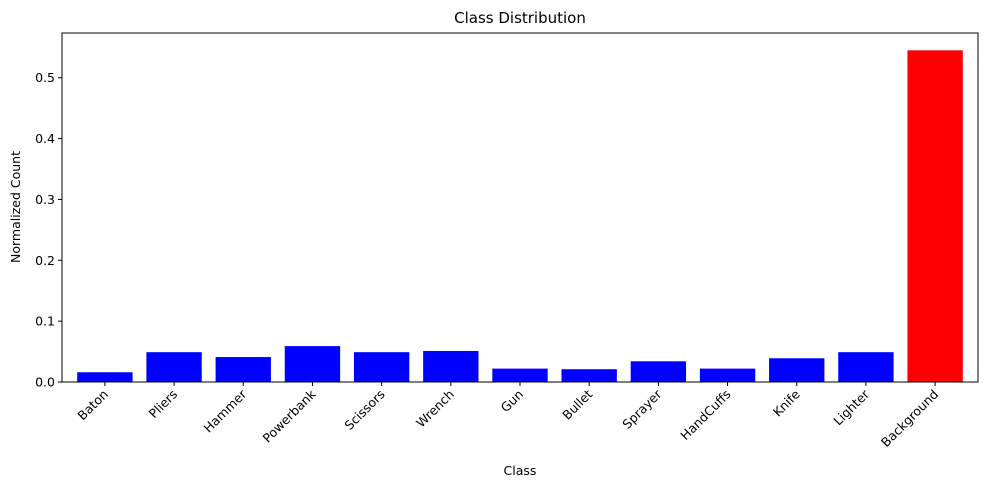 This screenshot has height=490, width=989. Describe the element at coordinates (105, 377) in the screenshot. I see `bar-baton` at that location.